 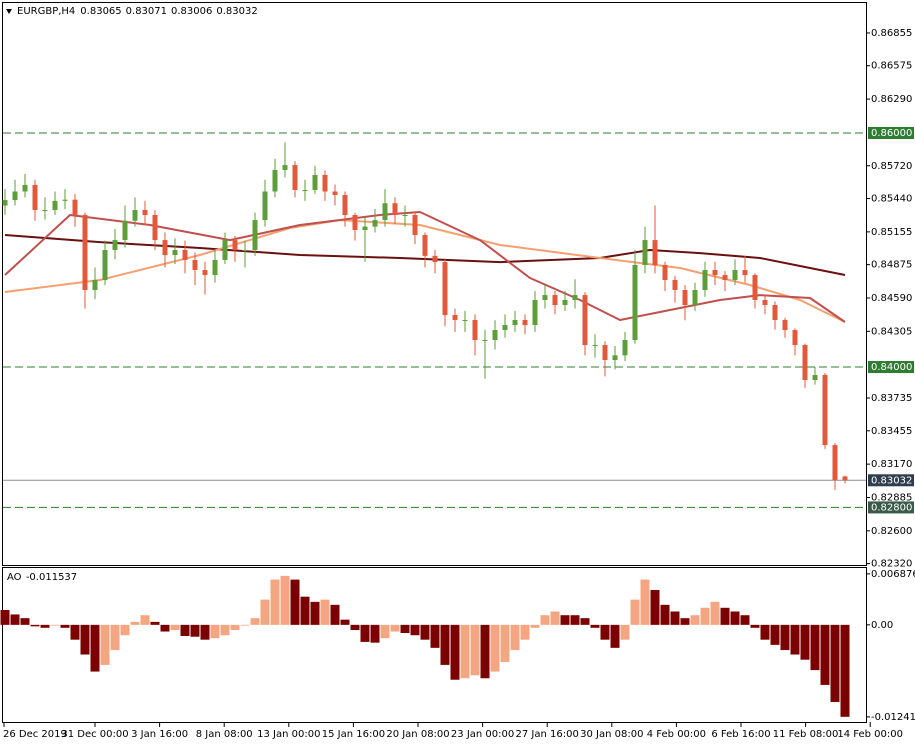 What do you see at coordinates (46, 11) in the screenshot?
I see `symbol: EURGBP,H4` at bounding box center [46, 11].